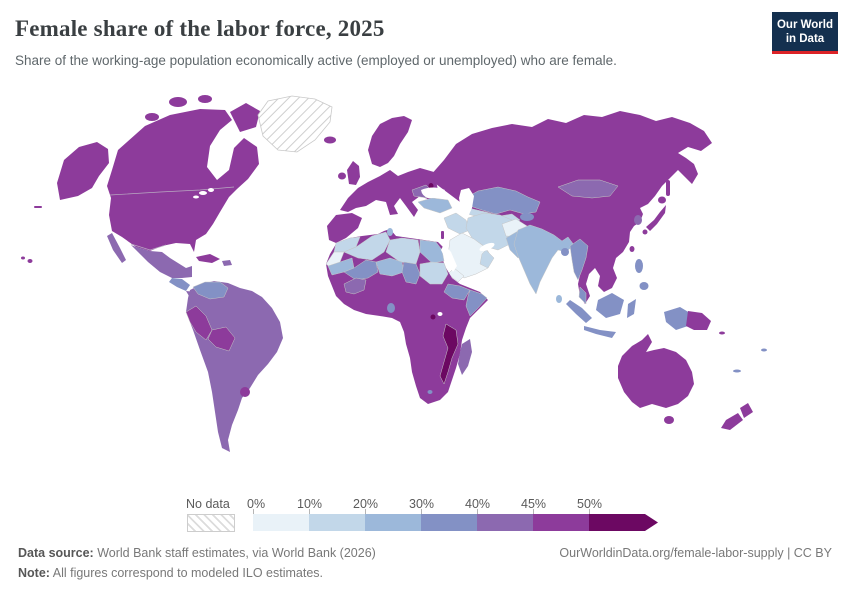 Image resolution: width=850 pixels, height=600 pixels. What do you see at coordinates (737, 371) in the screenshot?
I see `region-new-caledonia` at bounding box center [737, 371].